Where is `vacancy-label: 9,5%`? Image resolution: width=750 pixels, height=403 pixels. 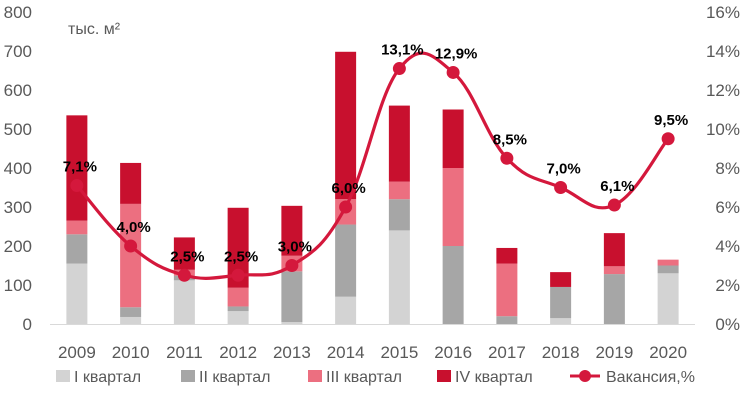
vacancy-label: 9,5% is located at coordinates (671, 120).